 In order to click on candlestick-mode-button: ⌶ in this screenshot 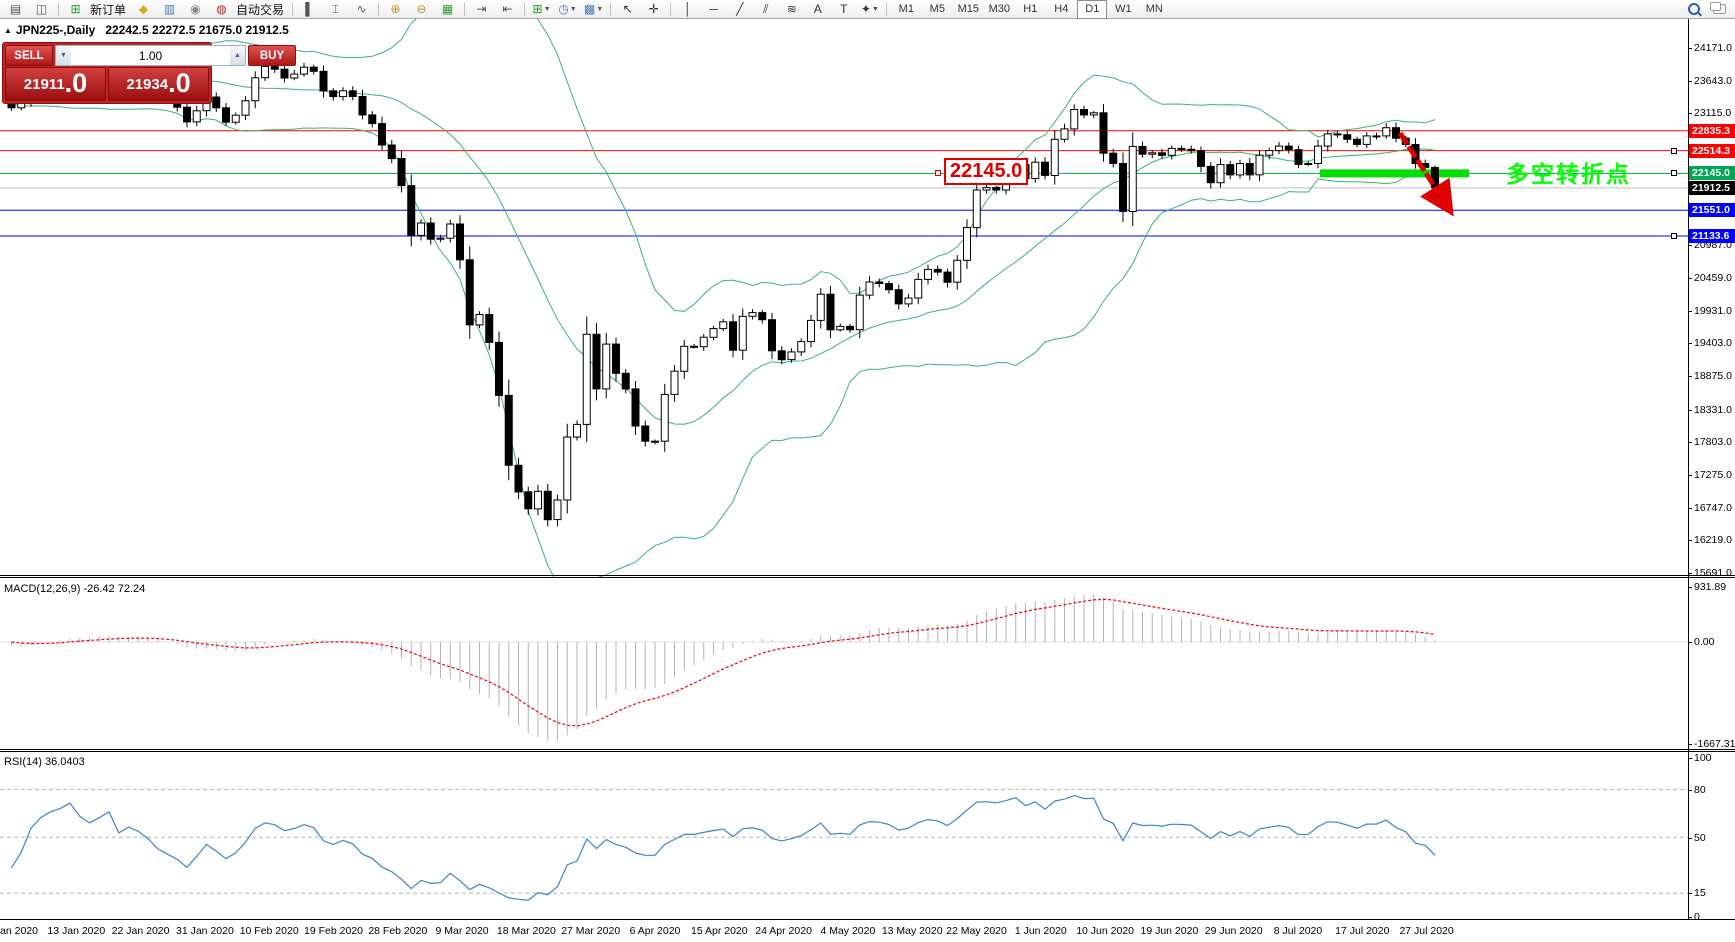, I will do `click(335, 9)`.